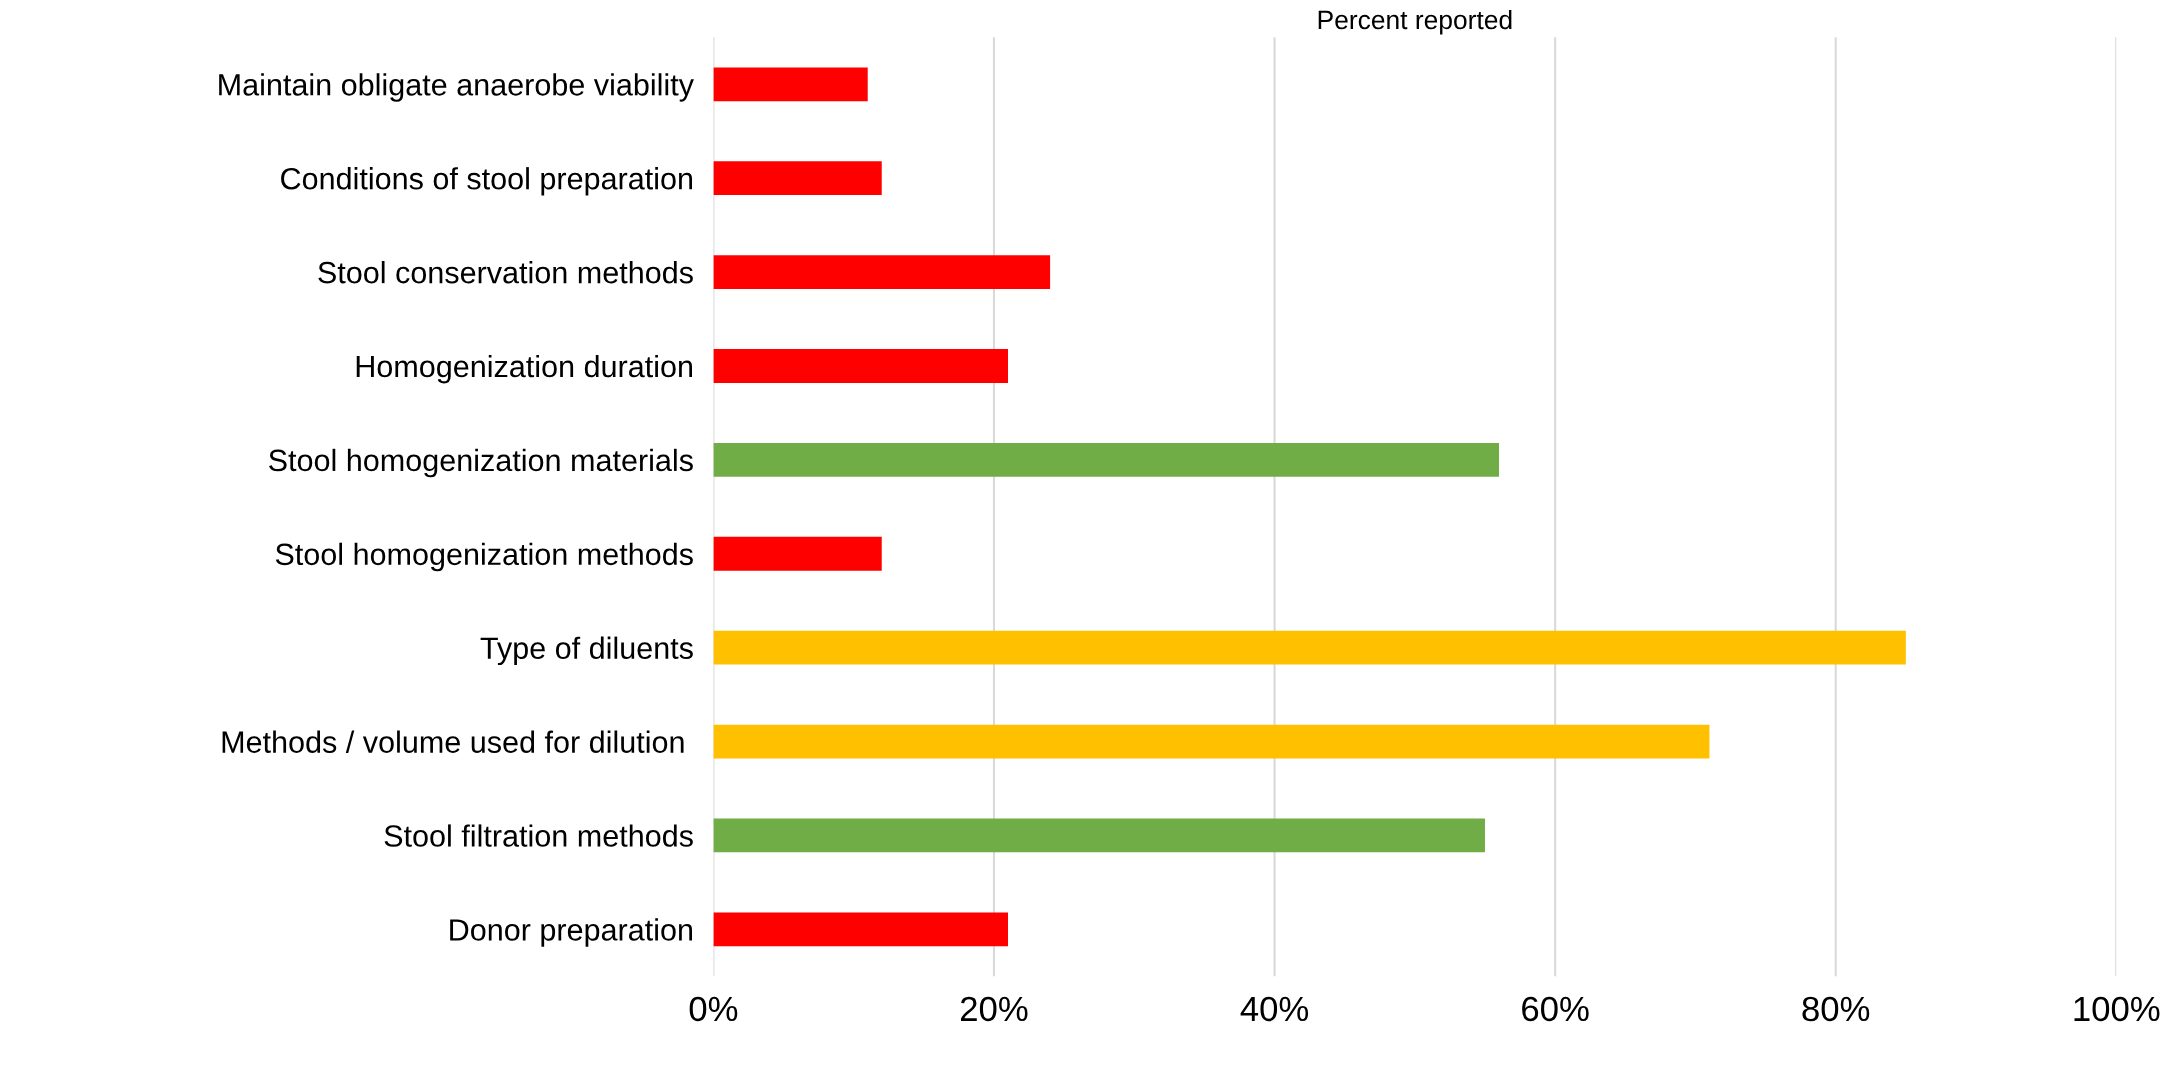  I want to click on y-tick-label: Type of diluents, so click(586, 651).